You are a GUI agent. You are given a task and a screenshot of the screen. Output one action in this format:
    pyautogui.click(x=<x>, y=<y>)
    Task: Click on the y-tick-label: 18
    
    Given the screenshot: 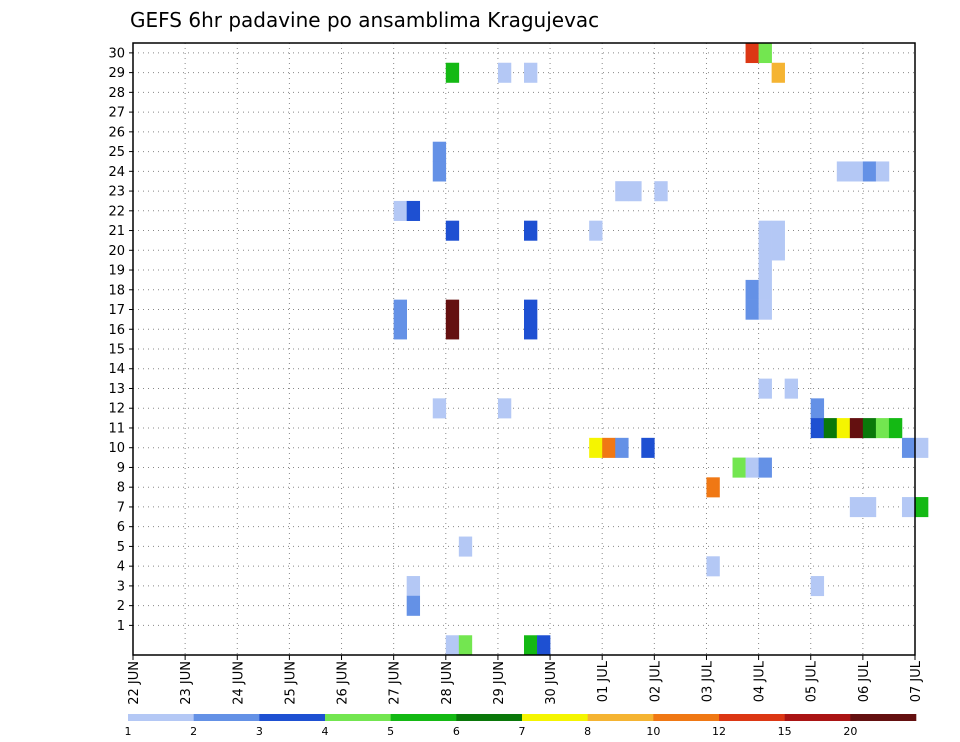 What is the action you would take?
    pyautogui.click(x=116, y=290)
    